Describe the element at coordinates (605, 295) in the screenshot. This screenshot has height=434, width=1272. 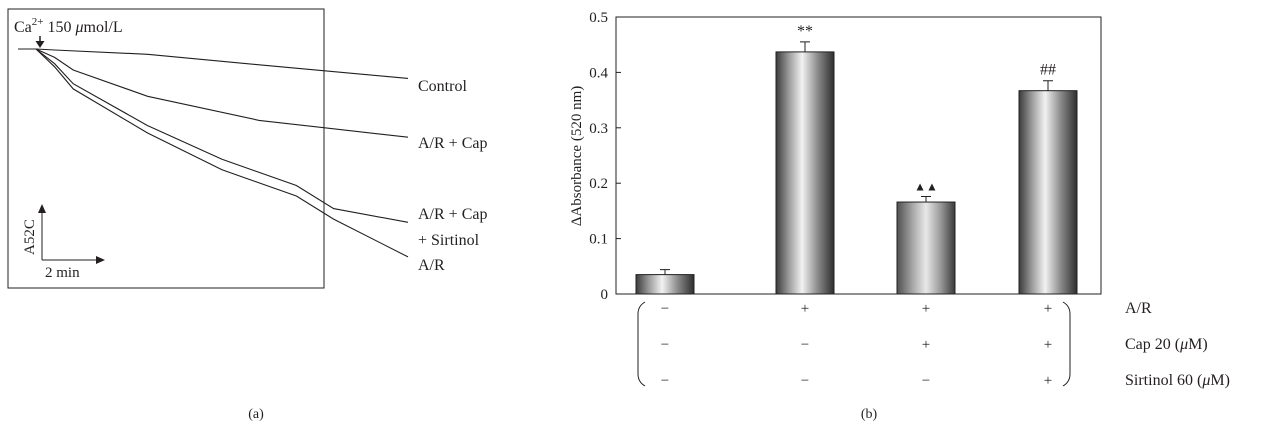
I see `y-tick-label: 0` at that location.